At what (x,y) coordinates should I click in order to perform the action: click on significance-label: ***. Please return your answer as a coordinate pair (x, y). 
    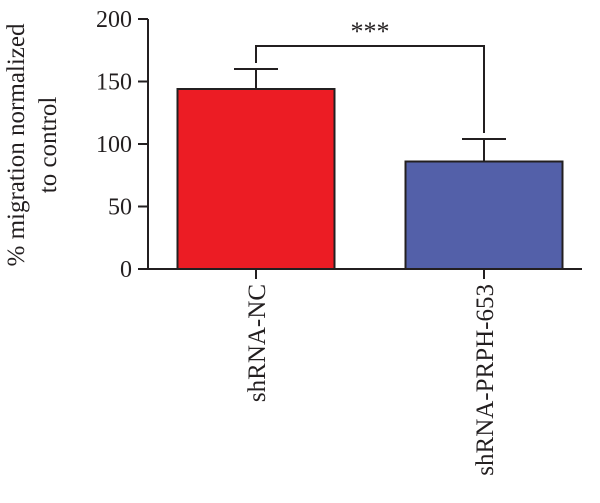
    Looking at the image, I should click on (370, 31).